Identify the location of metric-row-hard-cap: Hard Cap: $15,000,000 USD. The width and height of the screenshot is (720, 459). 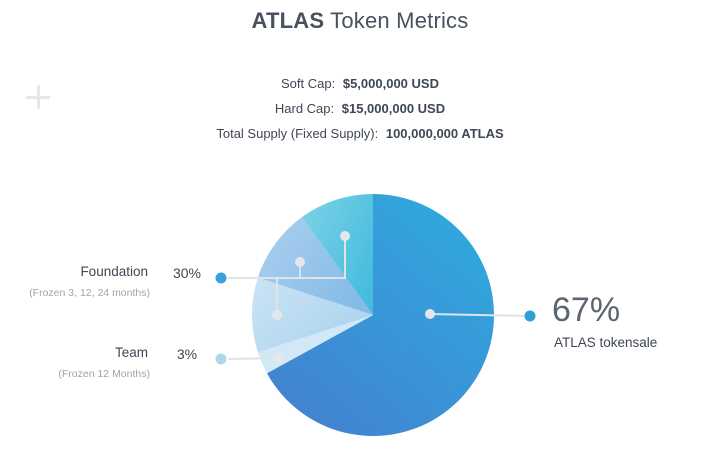
(360, 108).